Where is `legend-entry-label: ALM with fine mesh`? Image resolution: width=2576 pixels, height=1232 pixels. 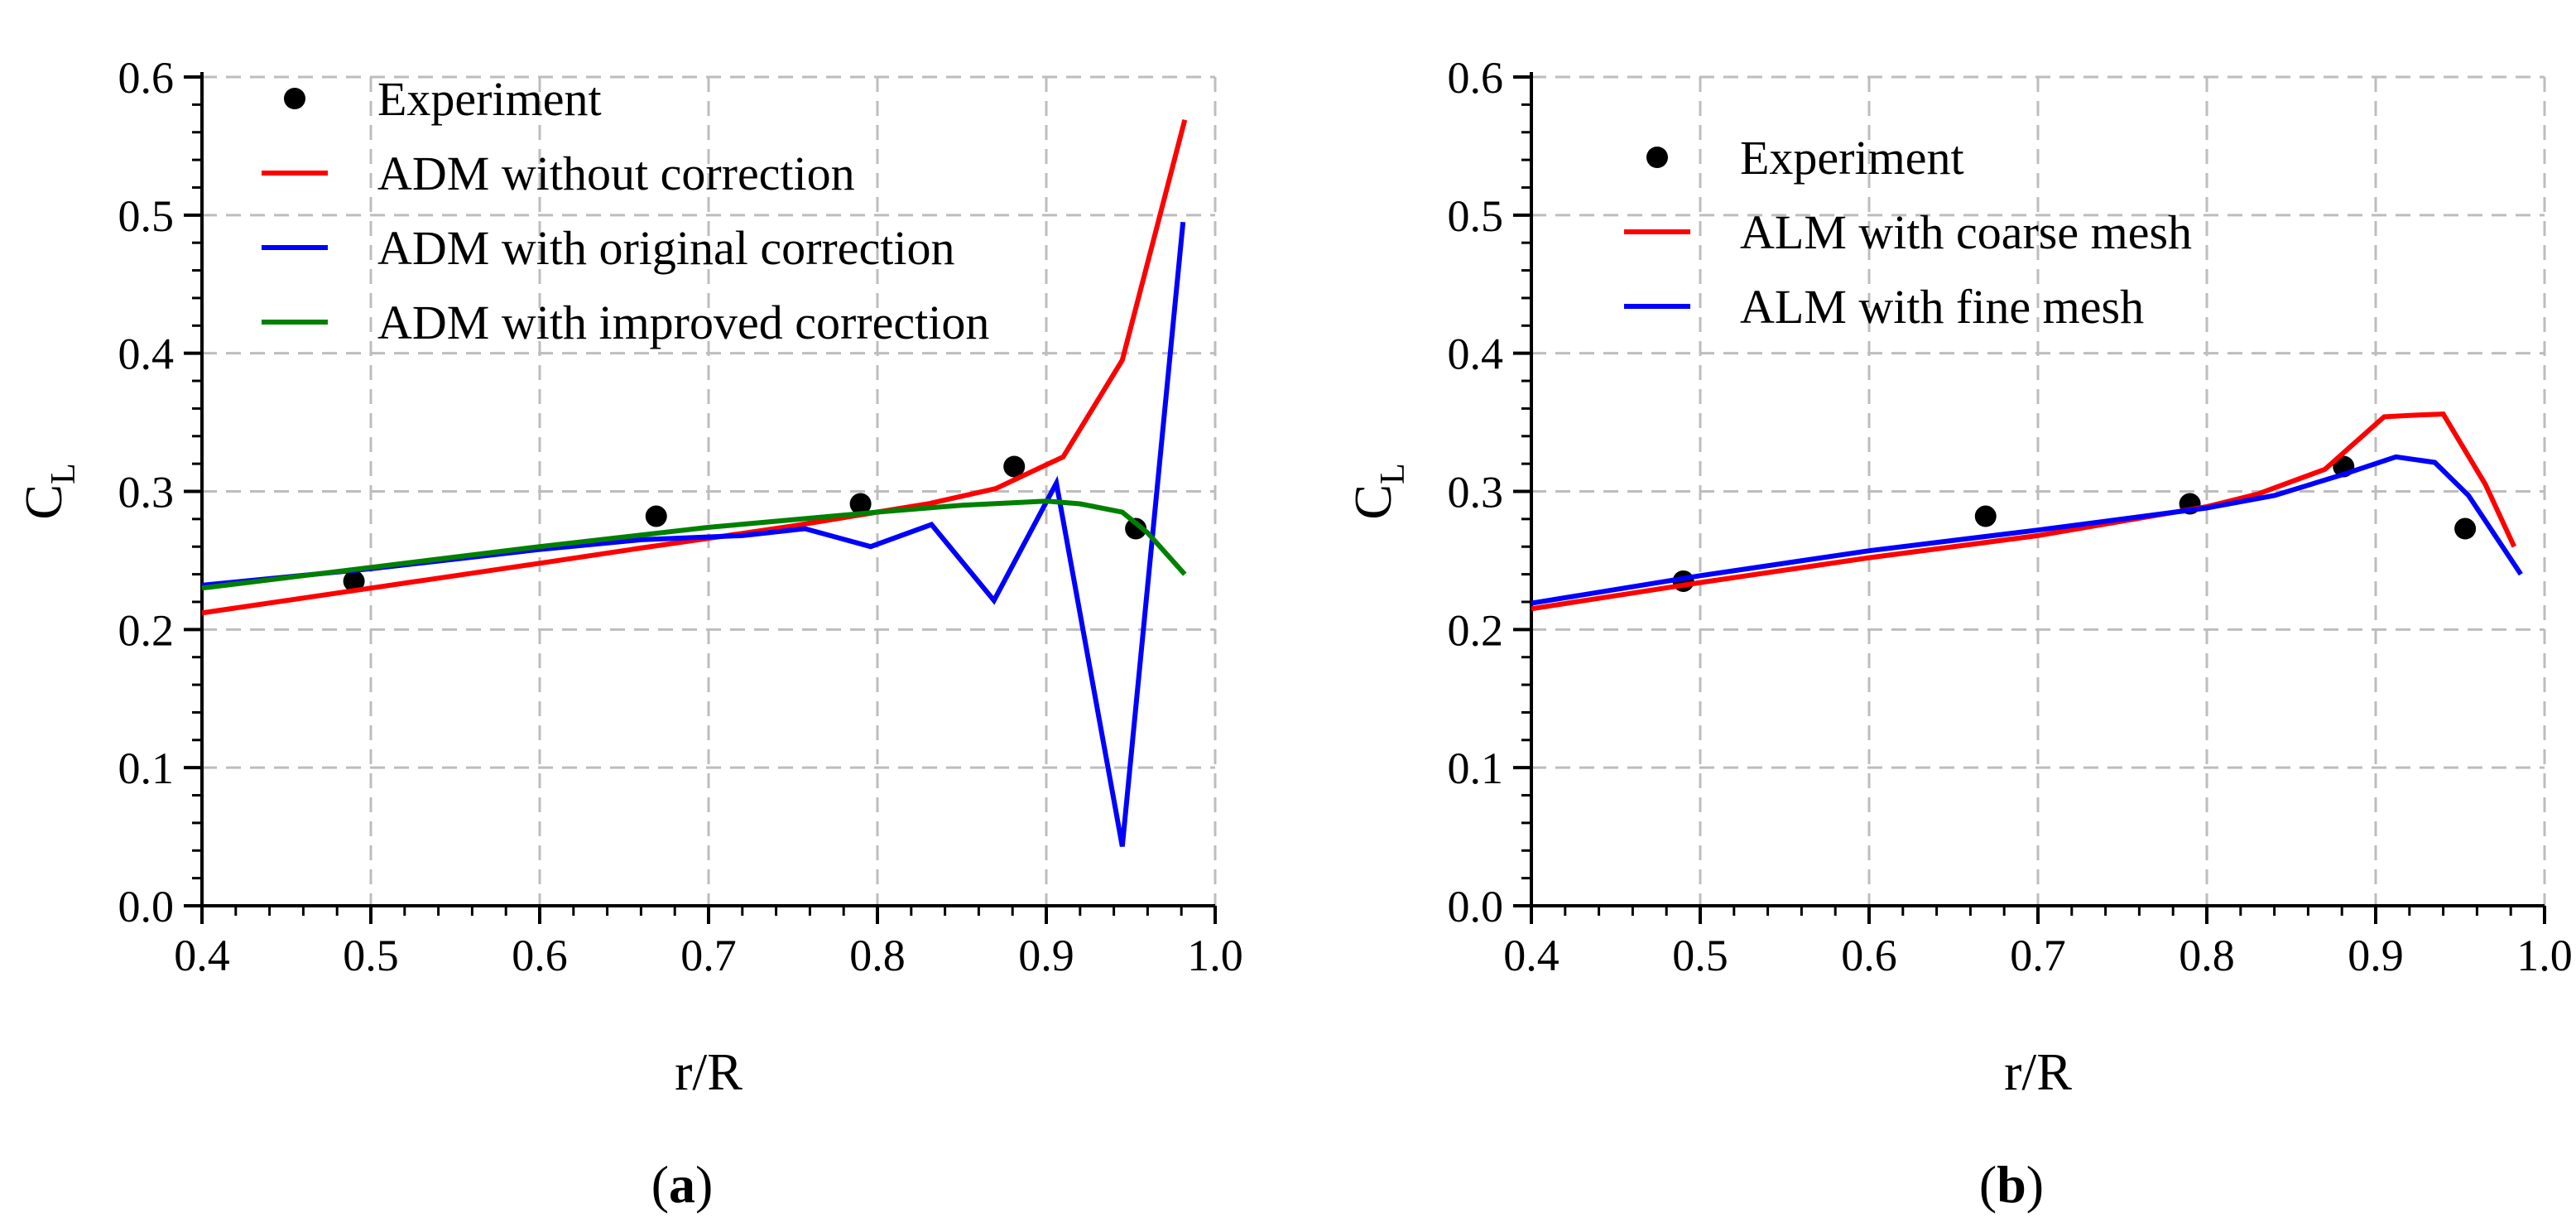
legend-entry-label: ALM with fine mesh is located at coordinates (1942, 307).